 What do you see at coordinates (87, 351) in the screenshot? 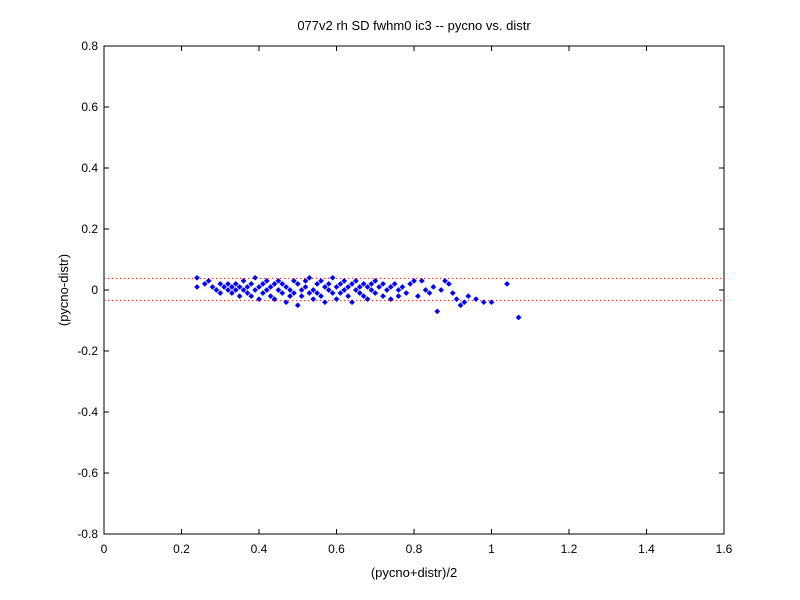
I see `y-tick-label: -0.2` at bounding box center [87, 351].